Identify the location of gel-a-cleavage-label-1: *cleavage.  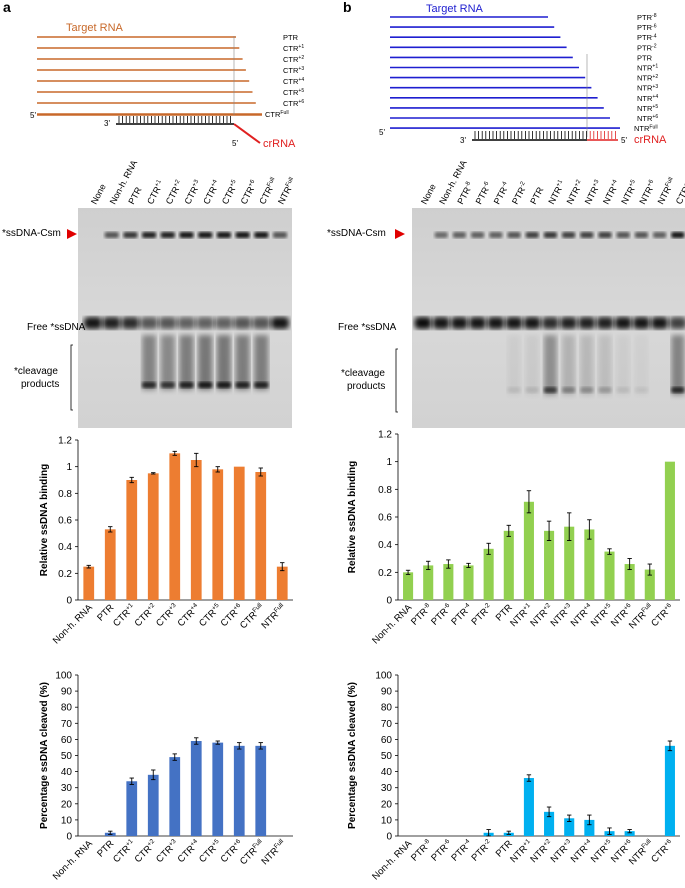
(36, 371).